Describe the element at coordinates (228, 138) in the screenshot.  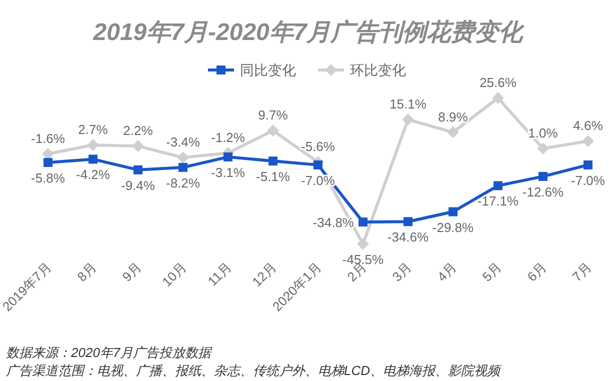
I see `data-label: -1.2%` at that location.